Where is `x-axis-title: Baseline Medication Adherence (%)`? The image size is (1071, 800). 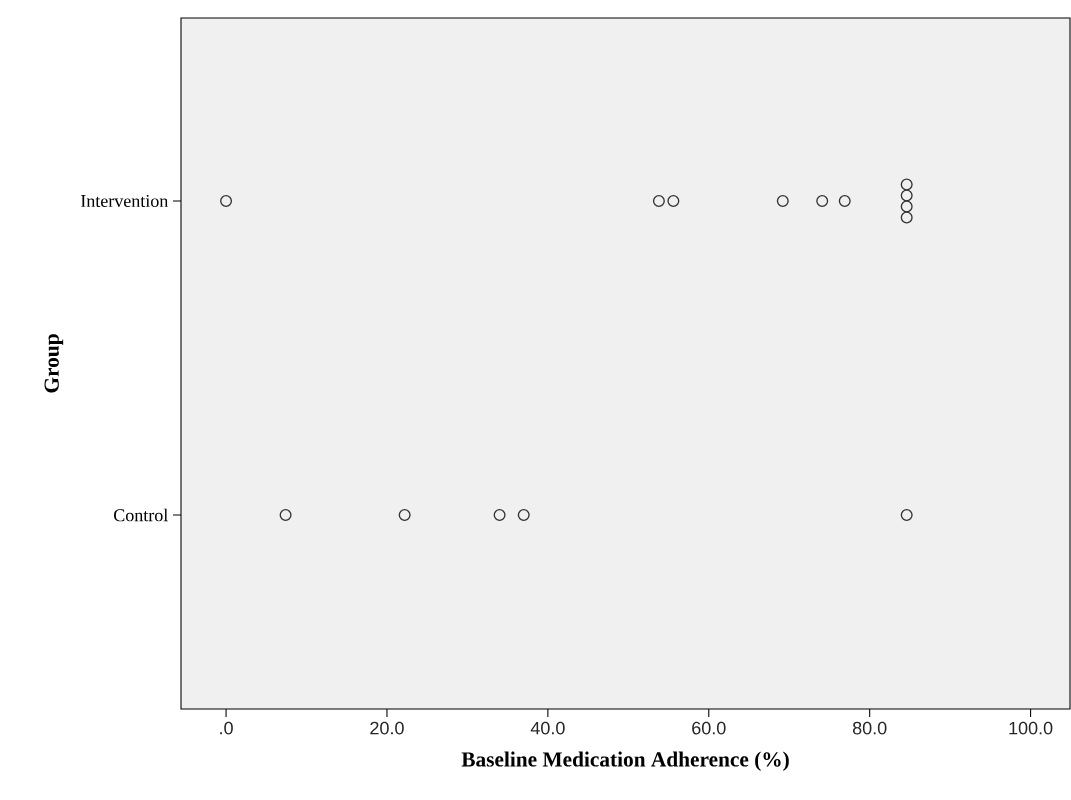
x-axis-title: Baseline Medication Adherence (%) is located at coordinates (625, 761).